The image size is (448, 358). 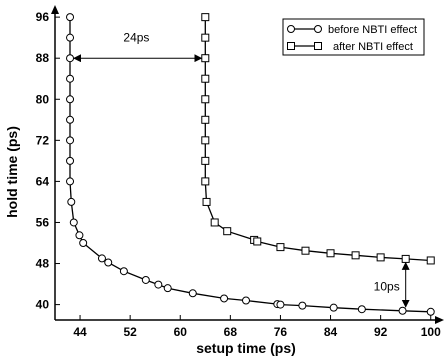 I want to click on annotation-24ps: 24ps, so click(x=136, y=38).